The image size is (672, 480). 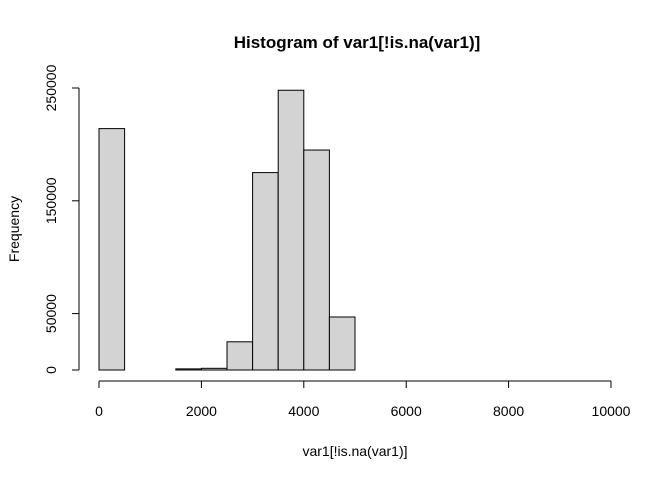 I want to click on x-tick-label: 2000, so click(x=201, y=411).